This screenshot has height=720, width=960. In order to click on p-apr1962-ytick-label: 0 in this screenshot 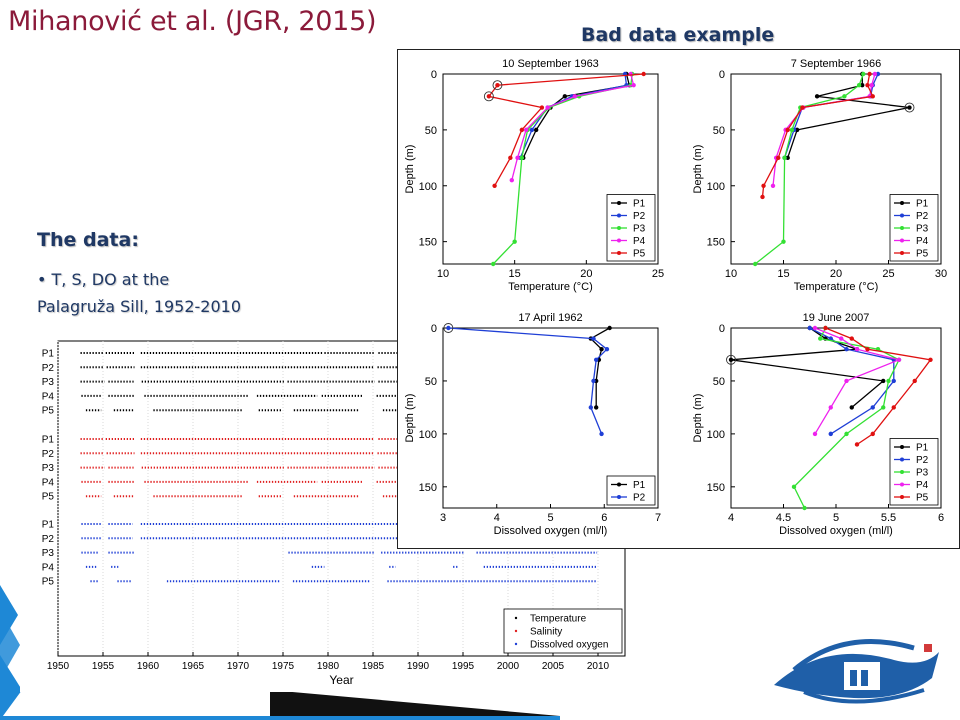, I will do `click(434, 329)`.